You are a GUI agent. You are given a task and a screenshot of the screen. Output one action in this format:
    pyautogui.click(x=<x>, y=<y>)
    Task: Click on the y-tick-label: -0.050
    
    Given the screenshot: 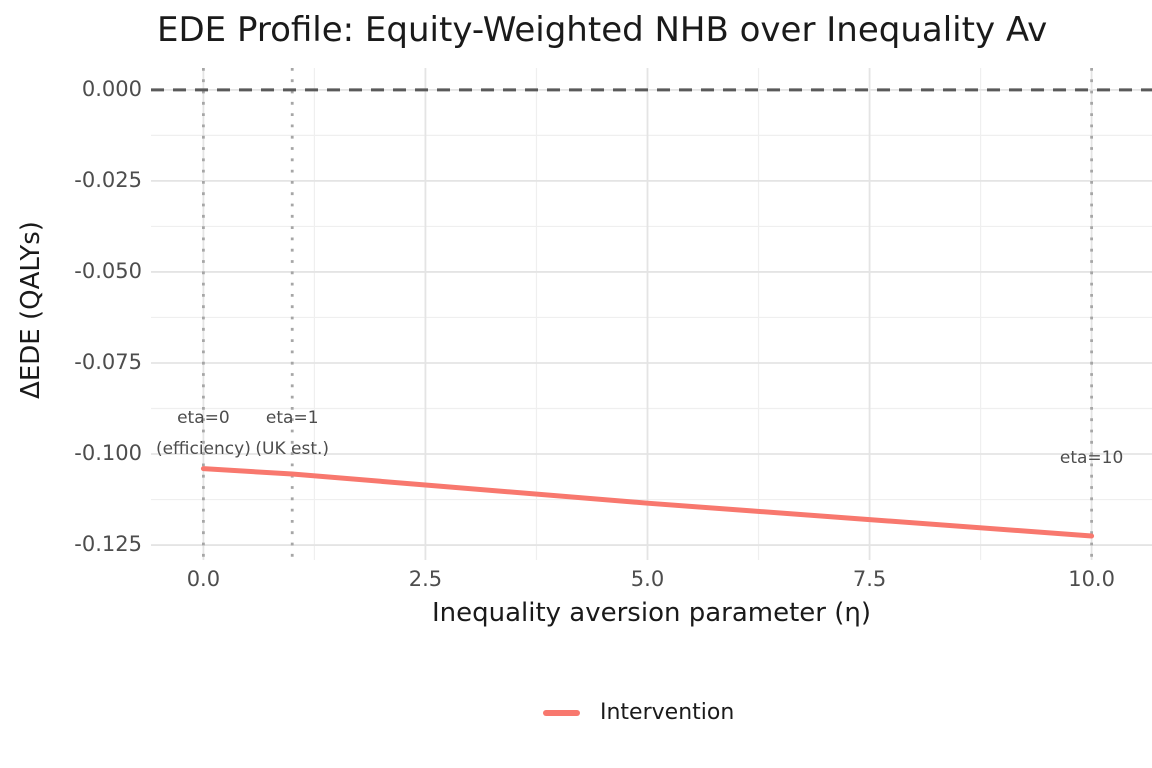 What is the action you would take?
    pyautogui.click(x=108, y=270)
    